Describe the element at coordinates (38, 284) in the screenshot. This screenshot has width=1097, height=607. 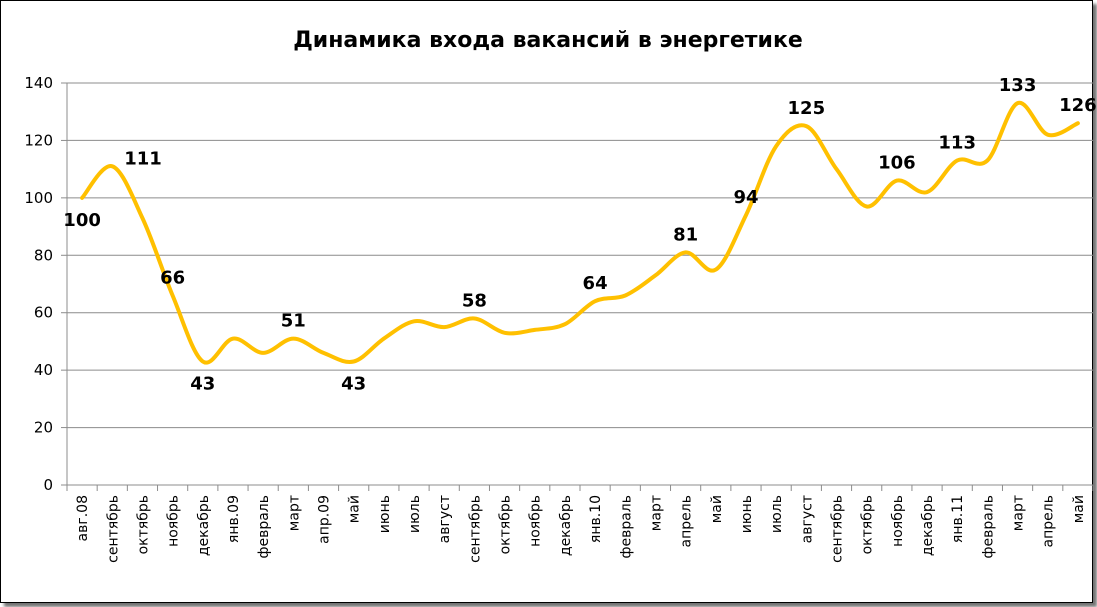
I see `y-axis-ticks: 0 20 40 60 80 100 120 140` at that location.